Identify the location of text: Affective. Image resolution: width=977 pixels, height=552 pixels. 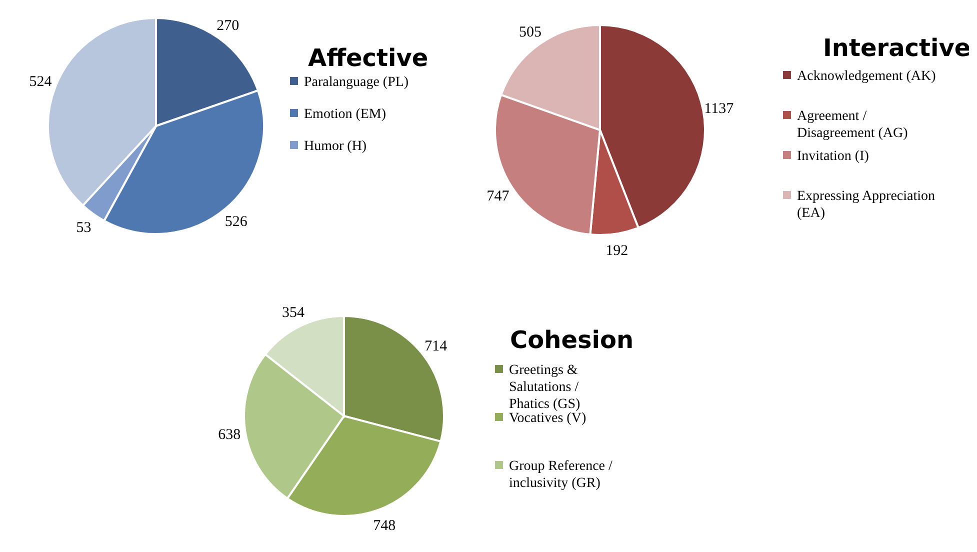
(368, 58).